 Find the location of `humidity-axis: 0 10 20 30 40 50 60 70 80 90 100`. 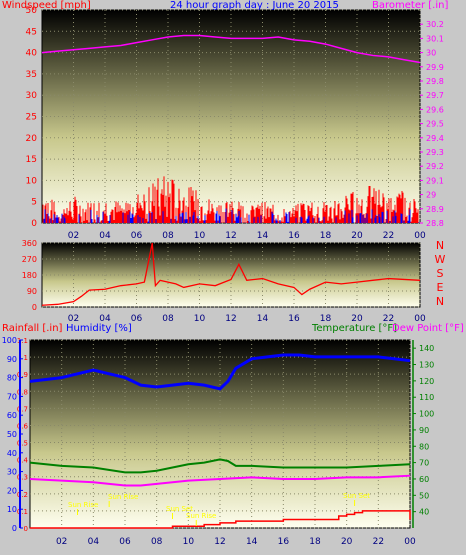

humidity-axis: 0 10 20 30 40 50 60 70 80 90 100 is located at coordinates (12, 434).